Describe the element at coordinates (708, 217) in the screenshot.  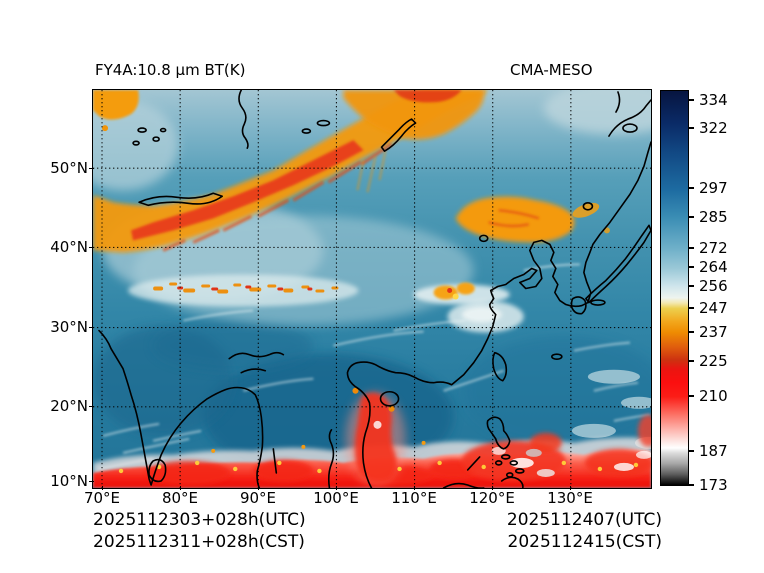
I see `colorbar-tick-label: 285` at that location.